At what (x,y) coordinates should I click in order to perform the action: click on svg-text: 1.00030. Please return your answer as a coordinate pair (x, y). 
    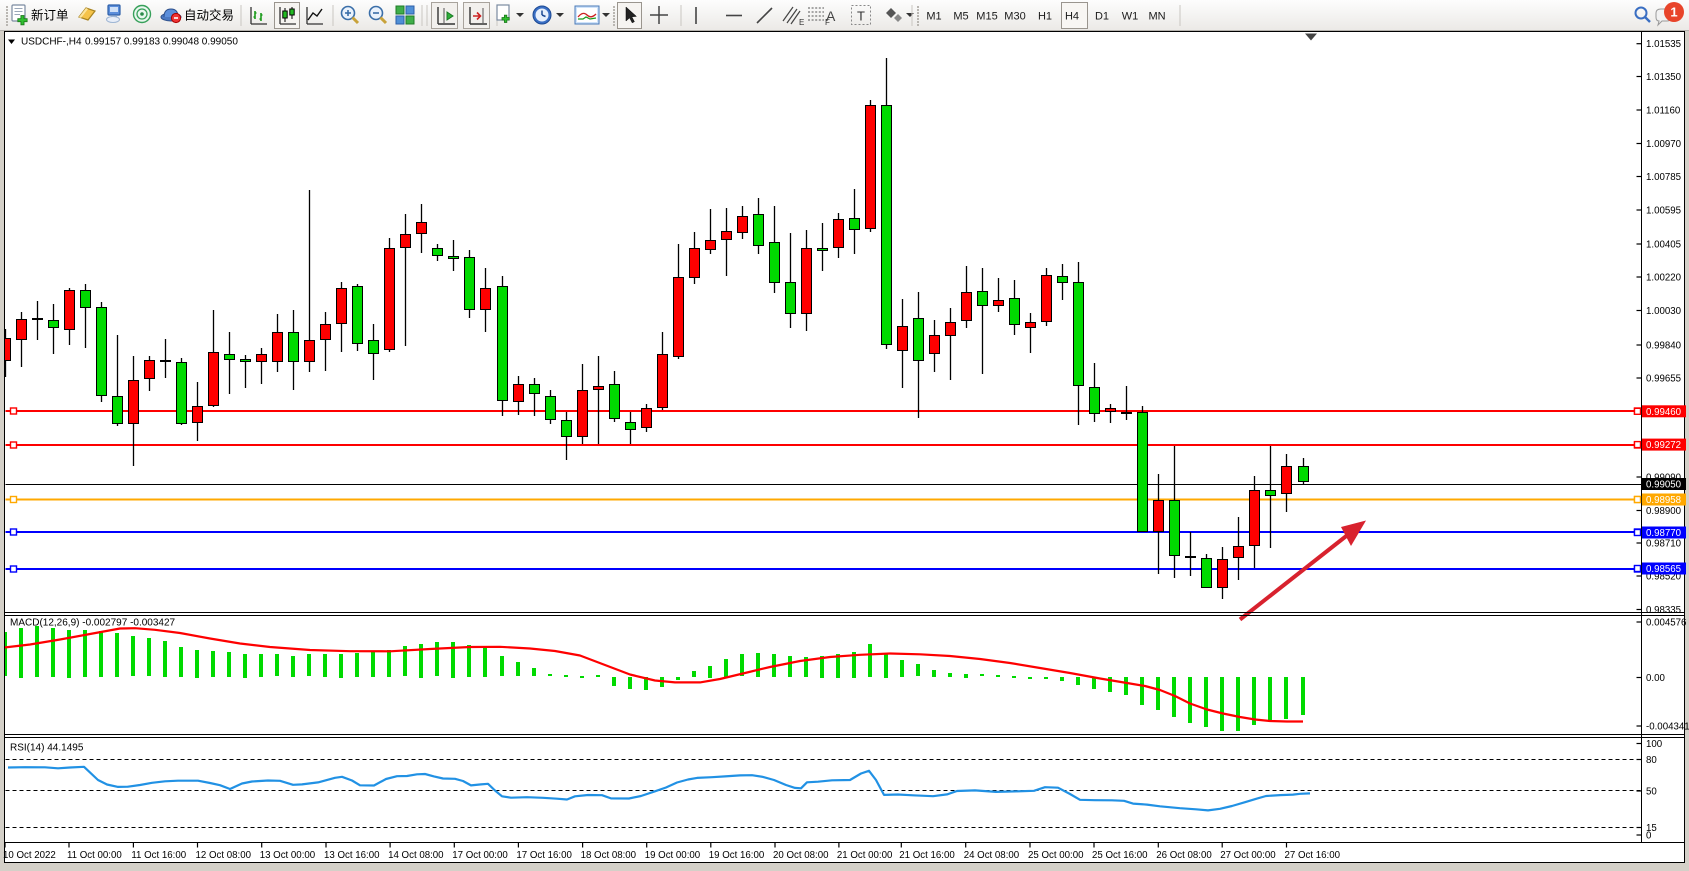
    Looking at the image, I should click on (1664, 311).